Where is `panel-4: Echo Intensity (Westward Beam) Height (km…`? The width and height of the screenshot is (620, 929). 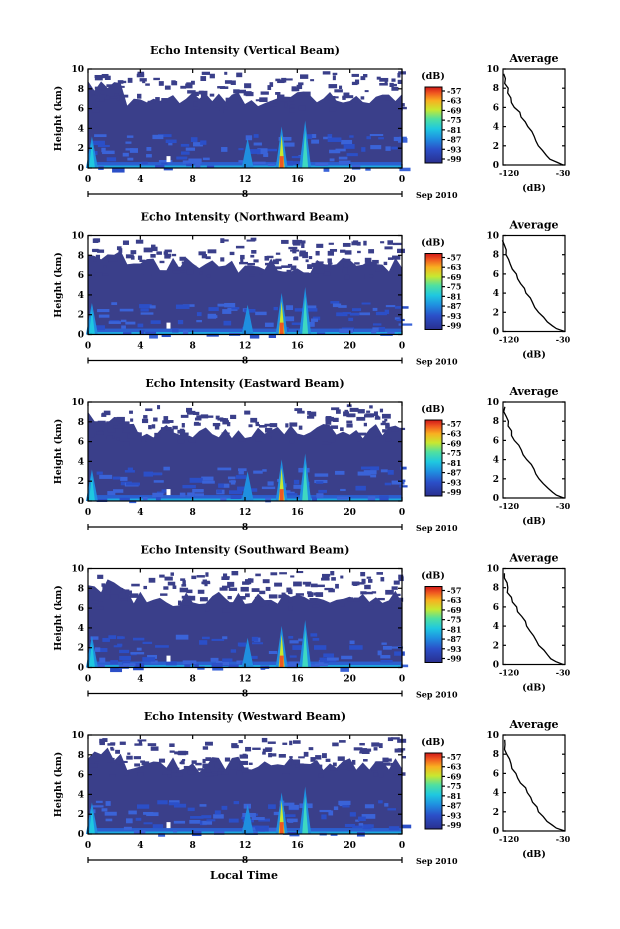
panel-4: Echo Intensity (Westward Beam) Height (km… is located at coordinates (312, 788).